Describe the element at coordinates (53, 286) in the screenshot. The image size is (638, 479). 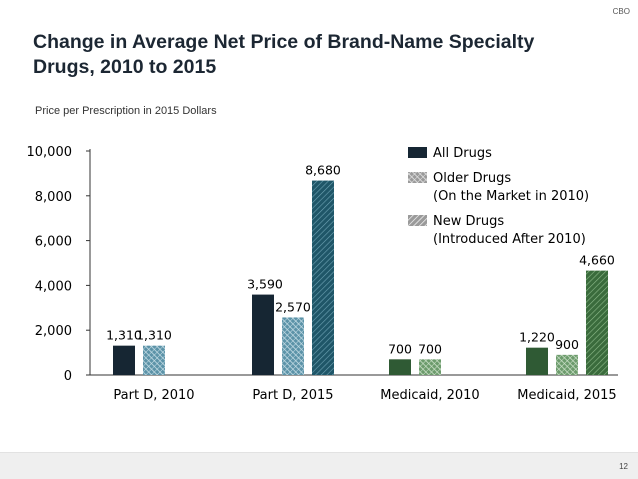
I see `y-tick-label: 4,000` at that location.